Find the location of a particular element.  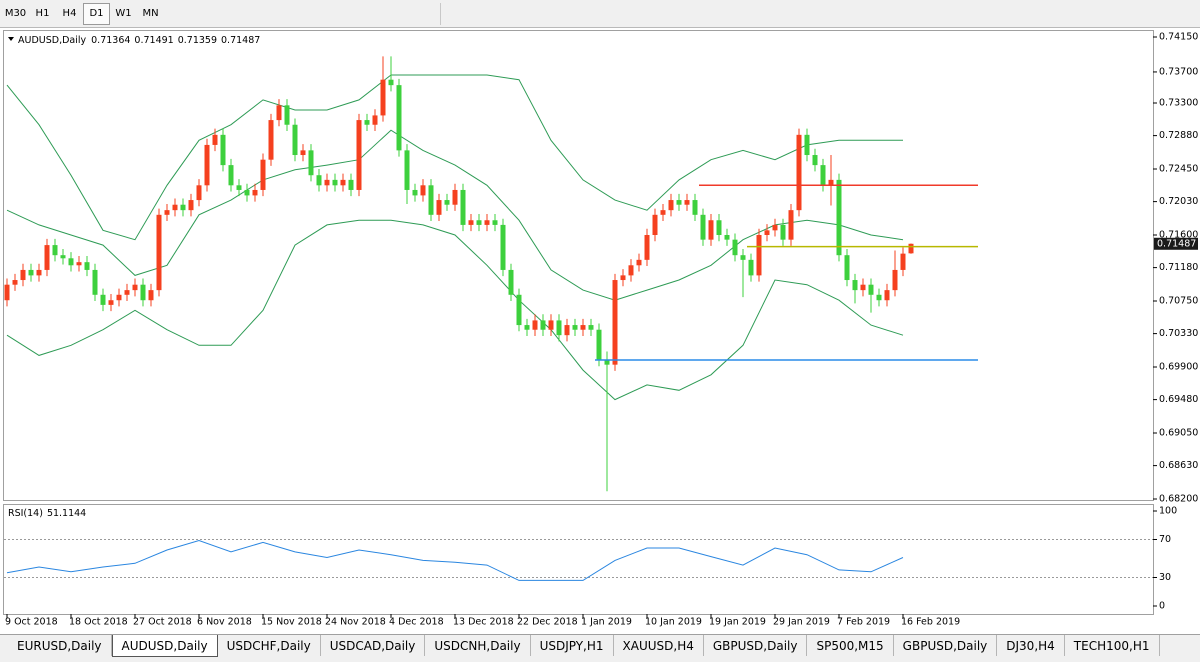

chart-tab: TECH100,H1 is located at coordinates (1112, 645).